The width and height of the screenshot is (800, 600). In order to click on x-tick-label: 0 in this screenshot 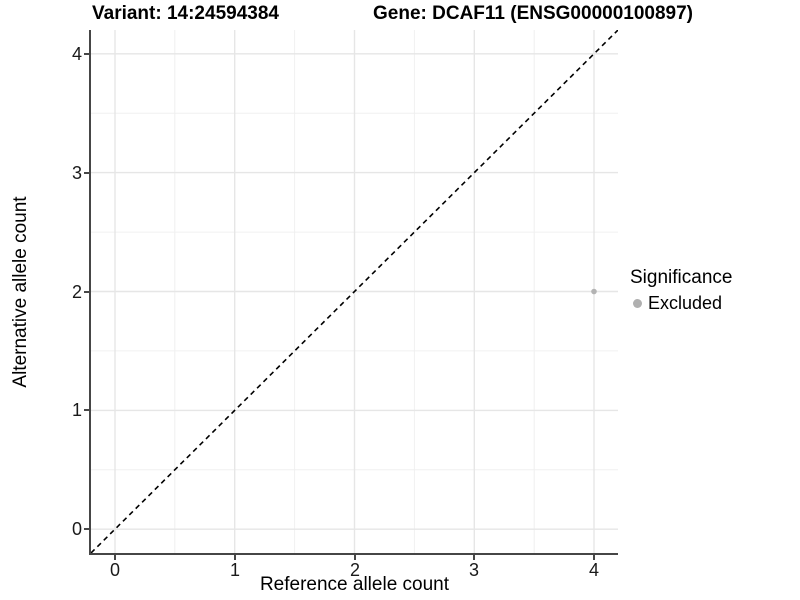, I will do `click(115, 570)`.